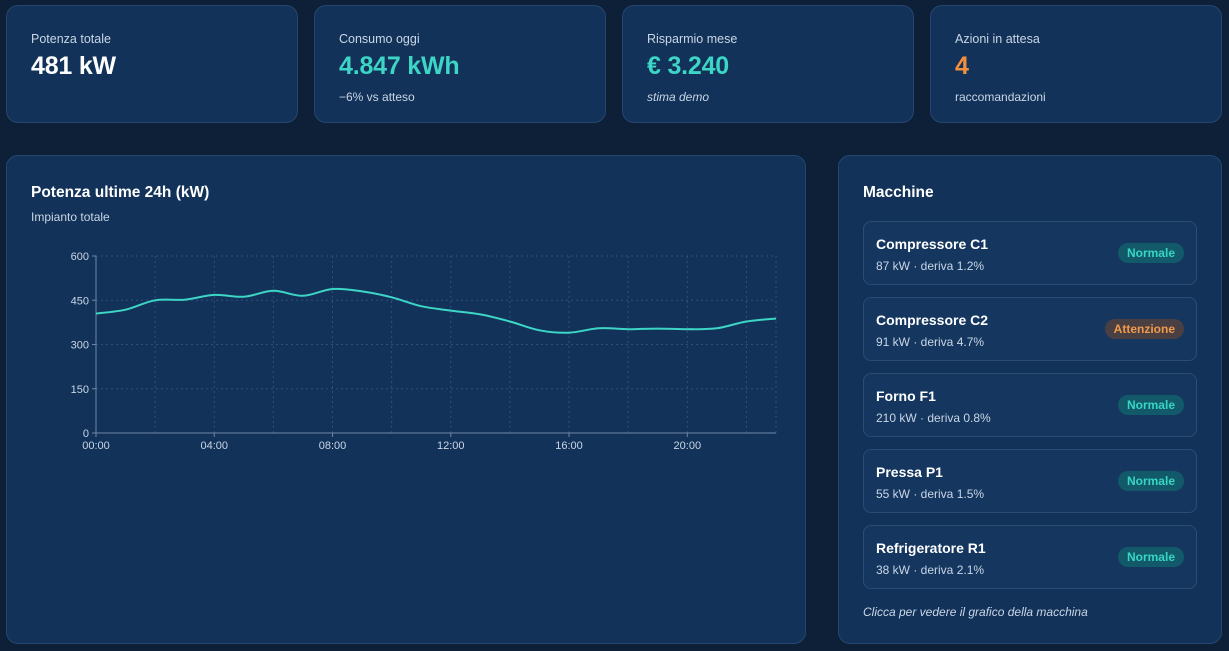 The height and width of the screenshot is (651, 1229). I want to click on series-line, so click(436, 310).